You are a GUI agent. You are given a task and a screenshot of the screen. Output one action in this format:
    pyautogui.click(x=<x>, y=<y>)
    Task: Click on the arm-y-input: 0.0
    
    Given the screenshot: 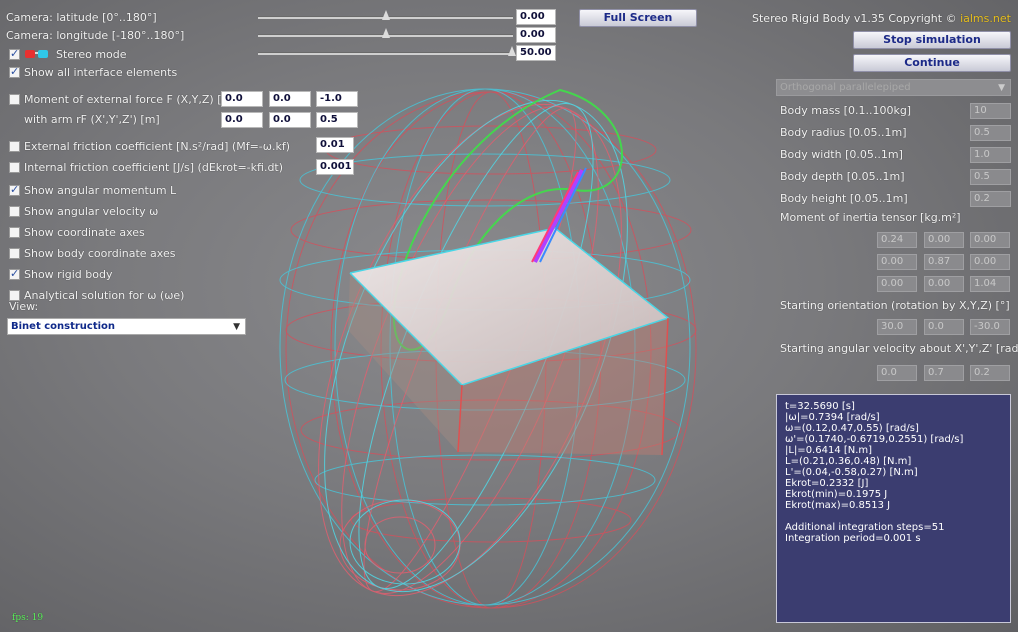 What is the action you would take?
    pyautogui.click(x=290, y=120)
    